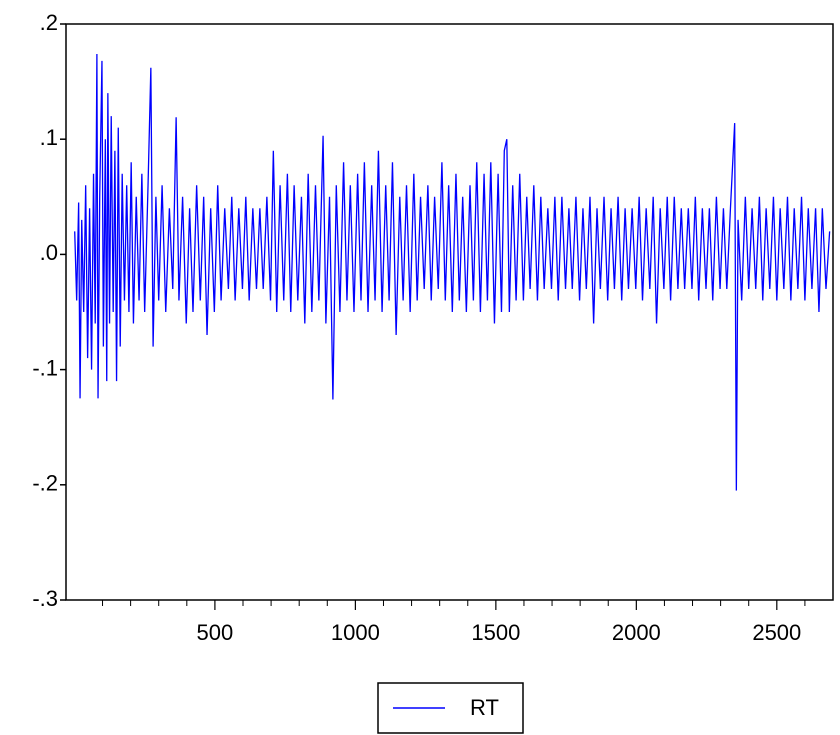 The width and height of the screenshot is (840, 735). What do you see at coordinates (215, 632) in the screenshot?
I see `x-tick-label: 500` at bounding box center [215, 632].